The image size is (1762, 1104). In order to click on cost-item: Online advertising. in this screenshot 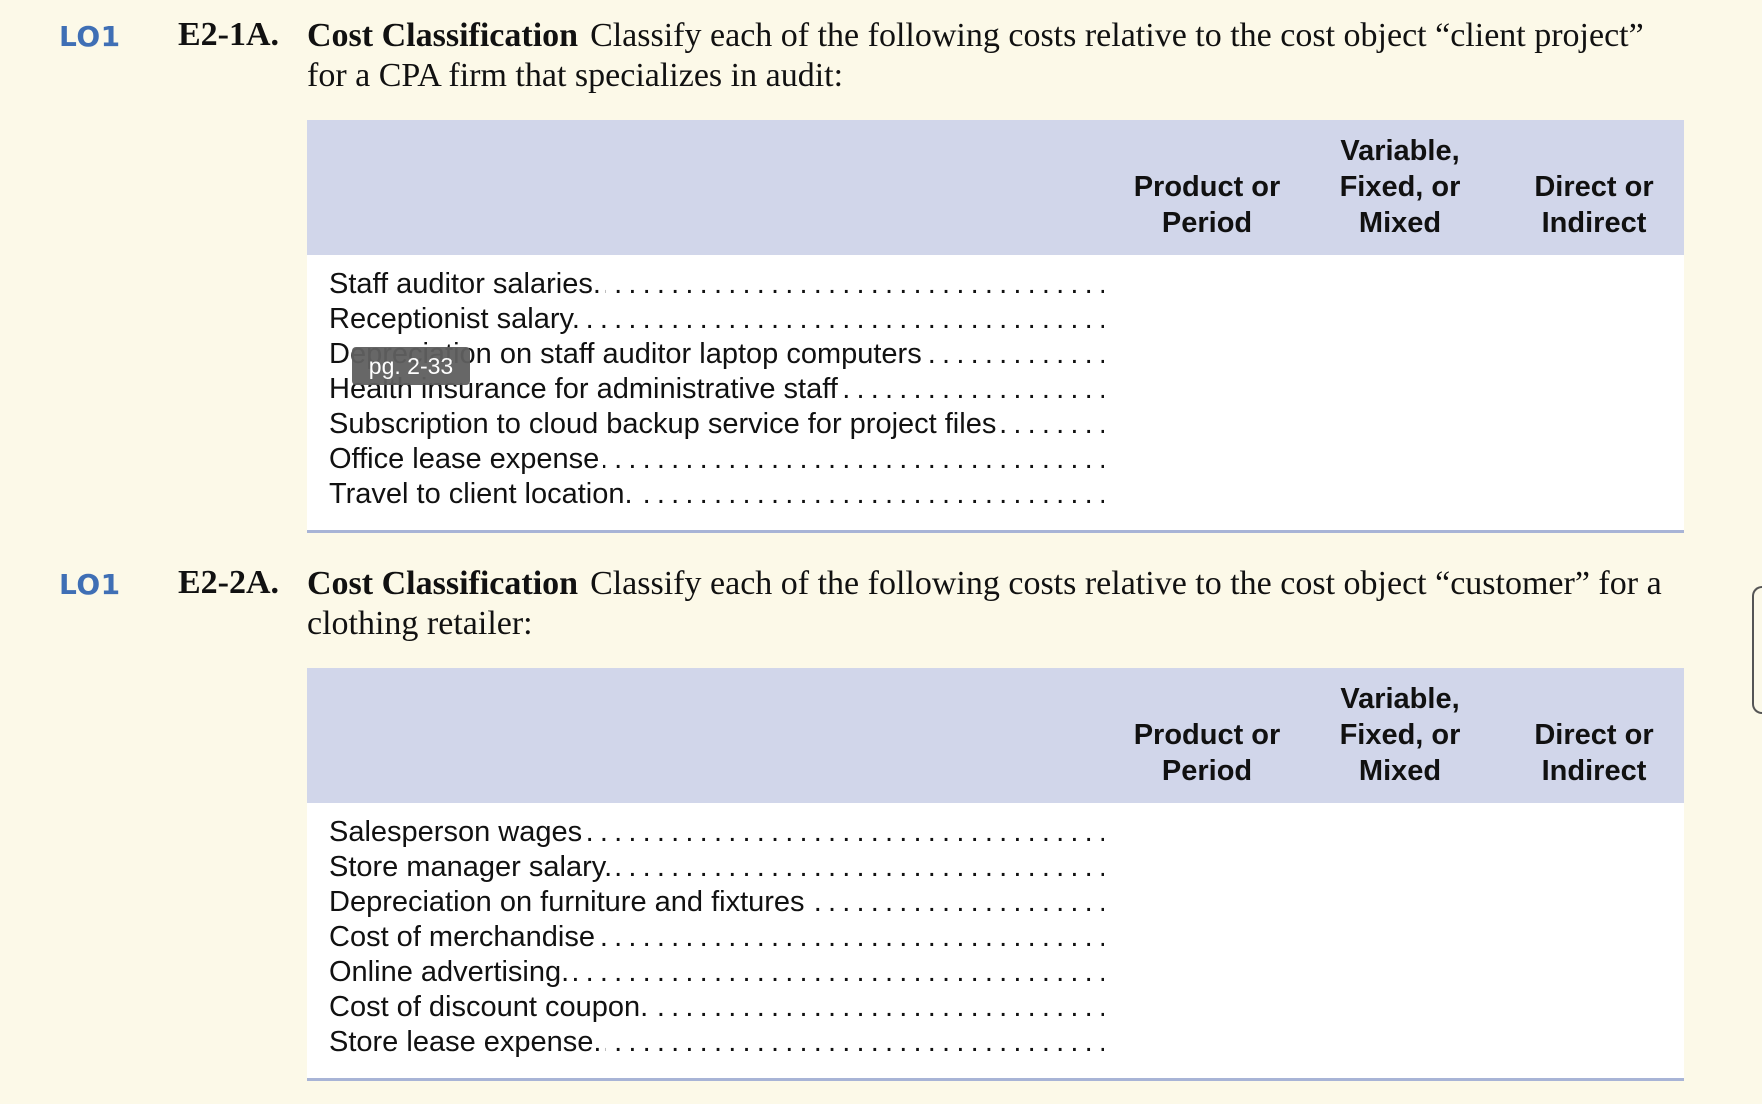, I will do `click(451, 972)`.